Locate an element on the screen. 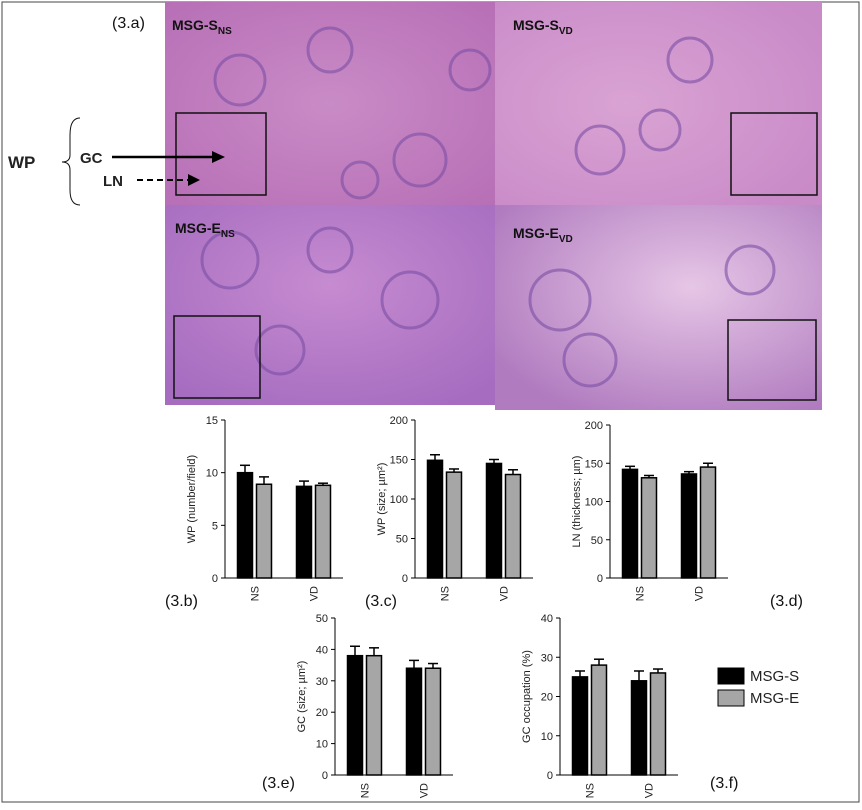  panel-label: (3.f) is located at coordinates (724, 783).